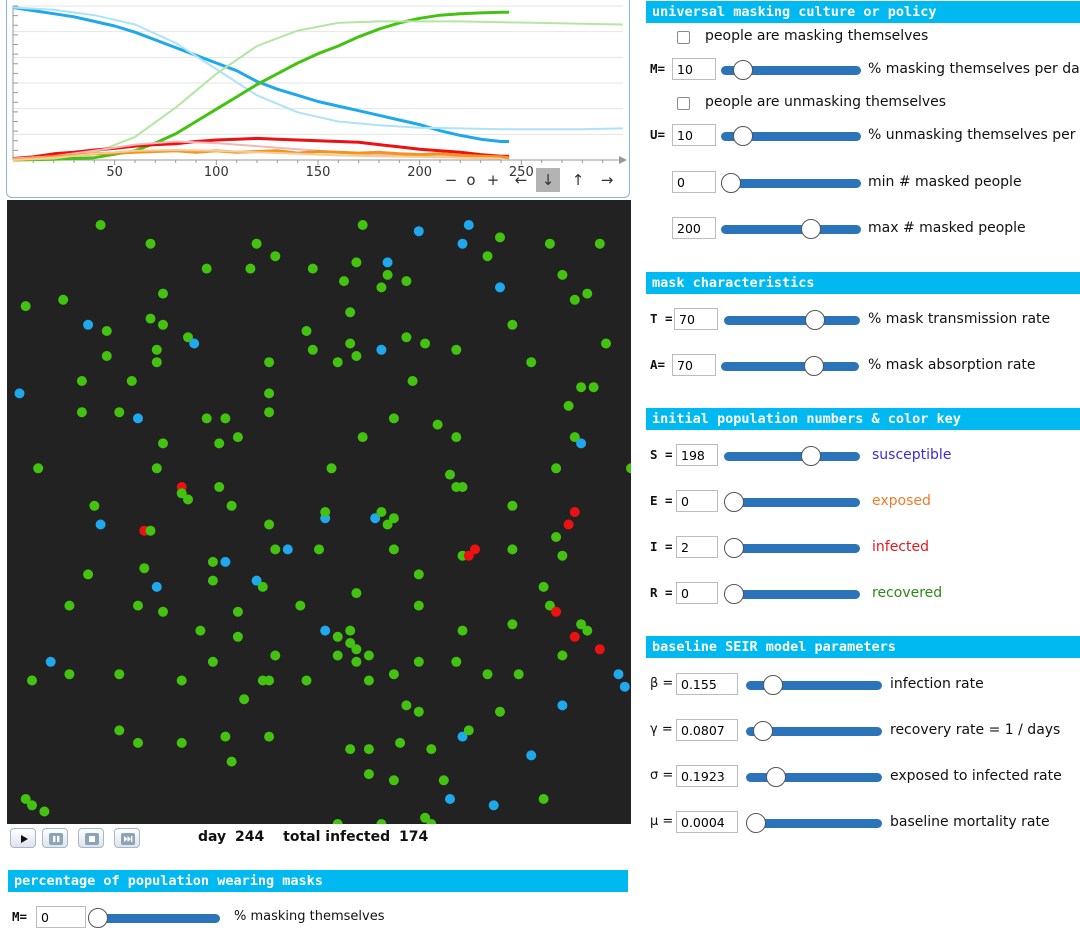 The width and height of the screenshot is (1080, 934). Describe the element at coordinates (661, 500) in the screenshot. I see `exposed-label: E =` at that location.